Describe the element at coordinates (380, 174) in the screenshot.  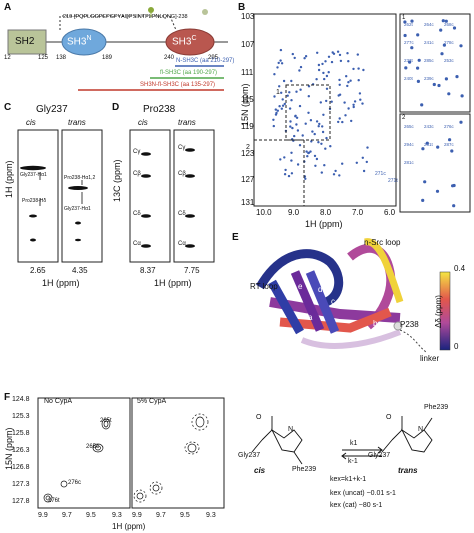
I see `peak-271c: 271c` at that location.